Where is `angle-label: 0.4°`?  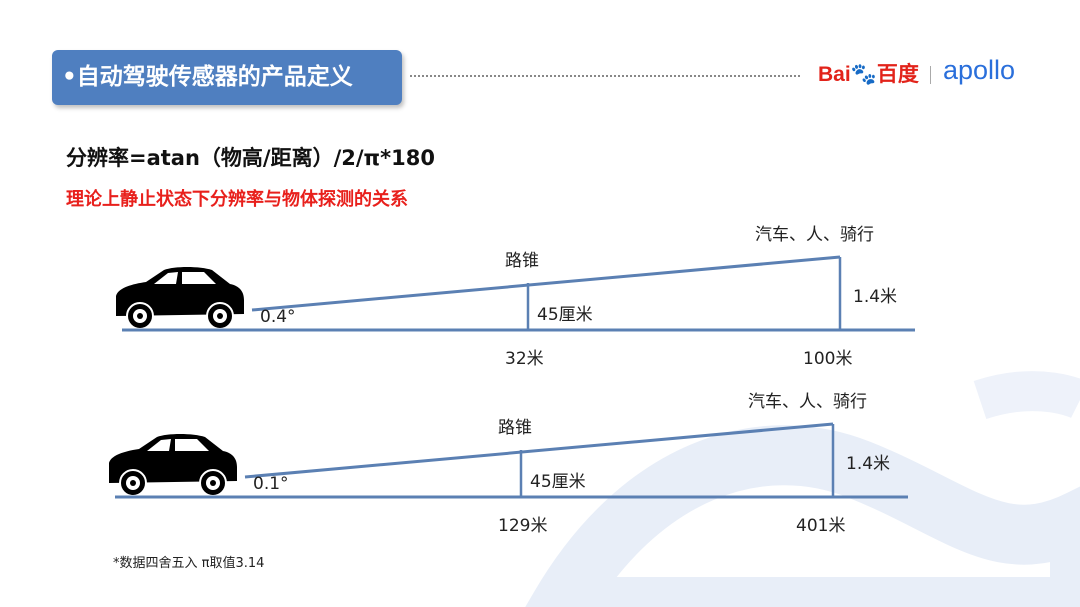 angle-label: 0.4° is located at coordinates (278, 317).